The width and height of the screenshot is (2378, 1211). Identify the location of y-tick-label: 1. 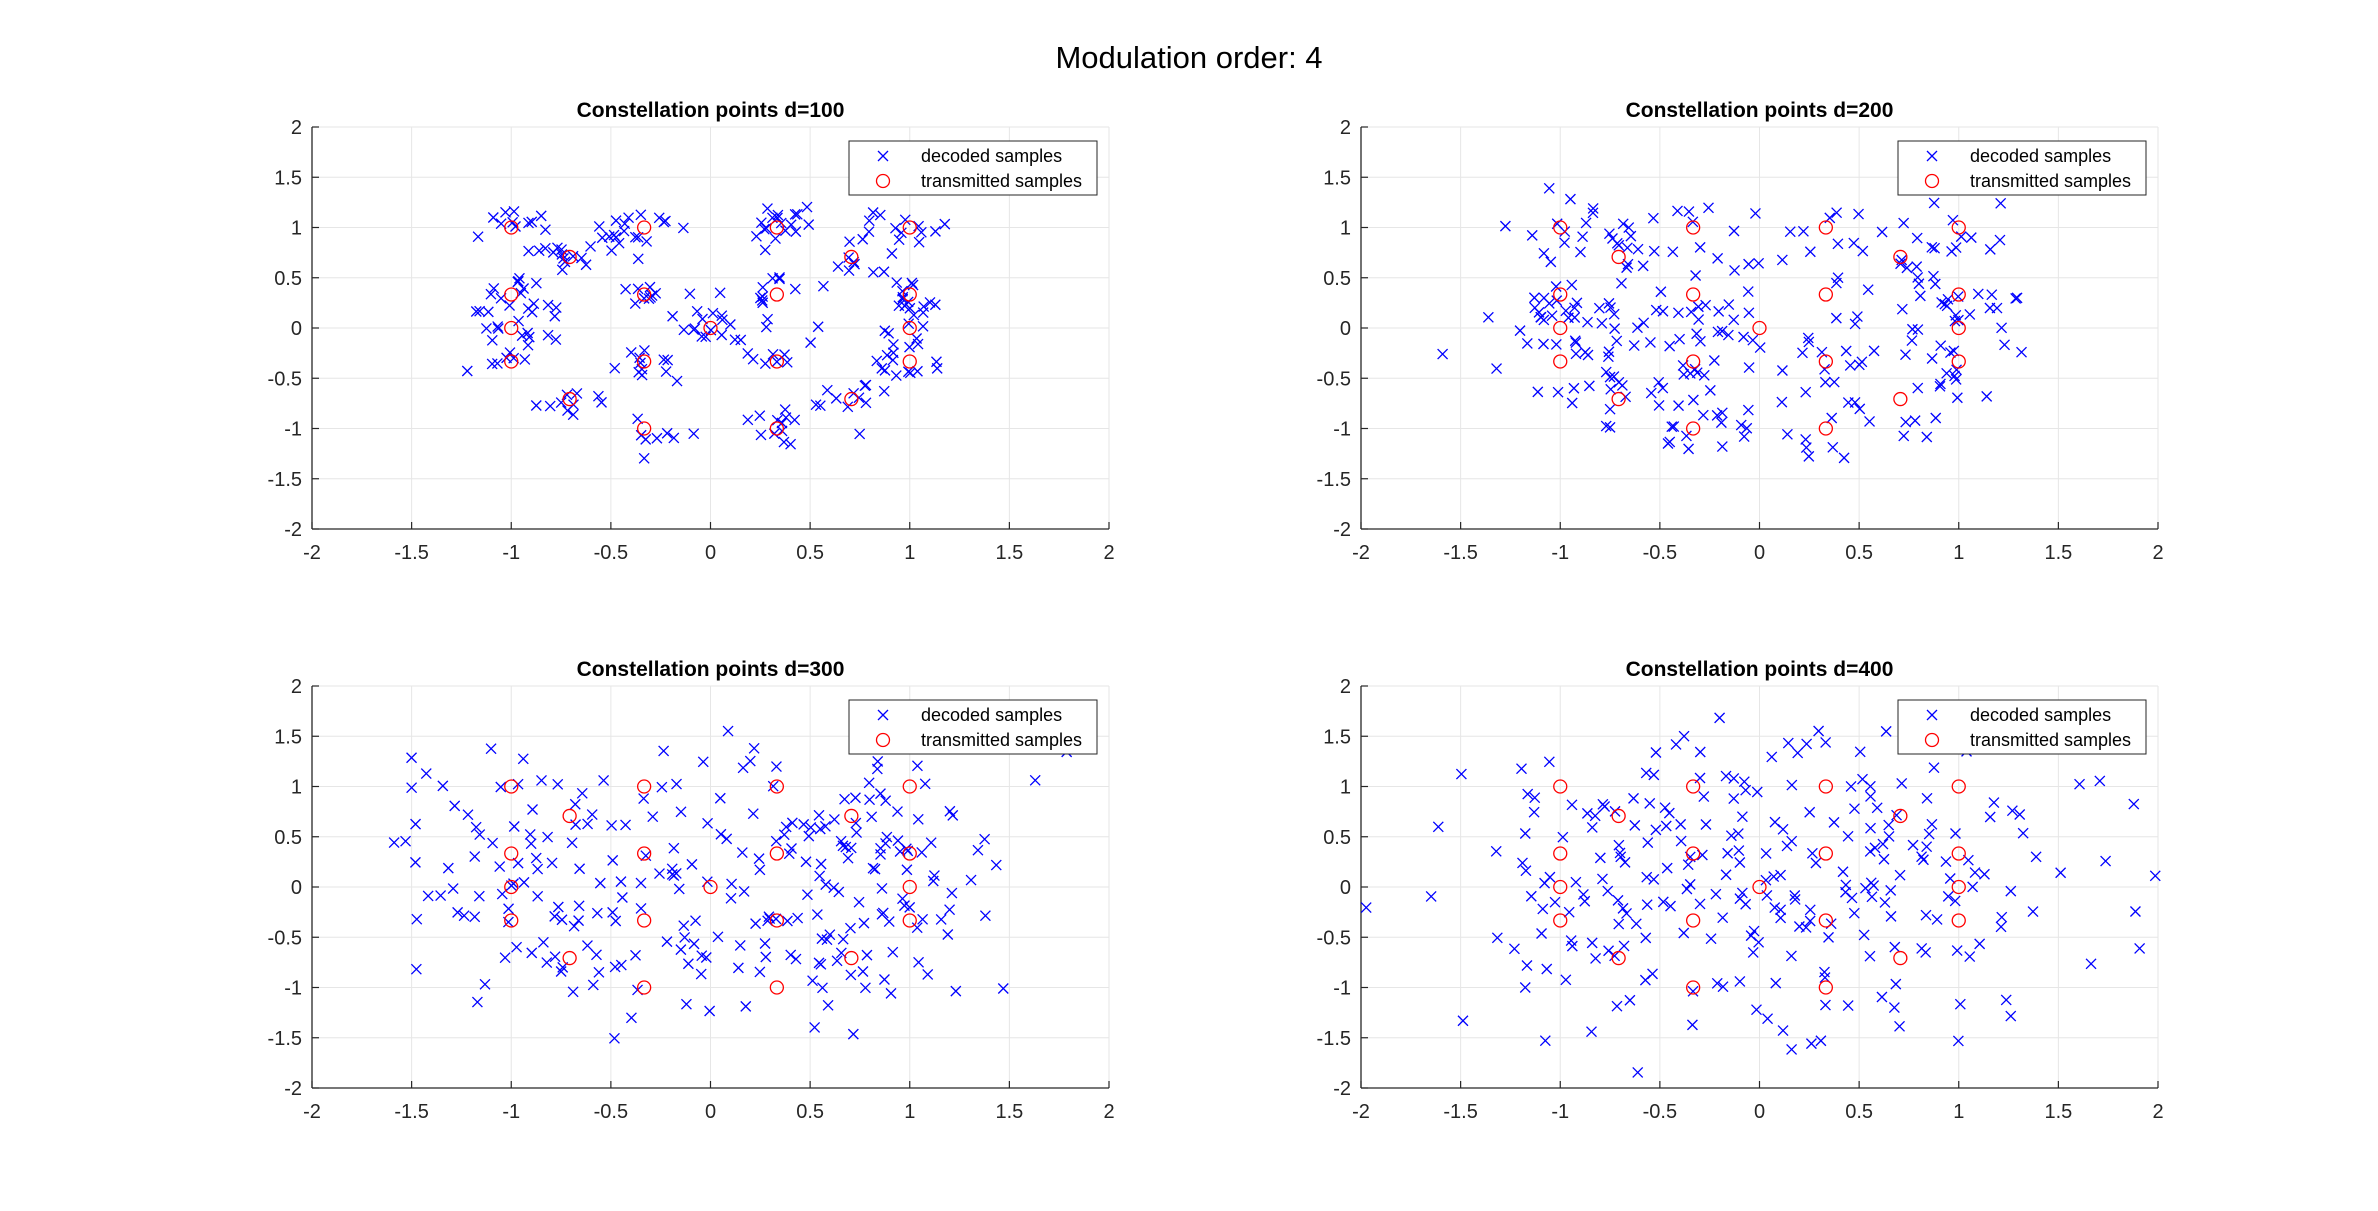
(1345, 229).